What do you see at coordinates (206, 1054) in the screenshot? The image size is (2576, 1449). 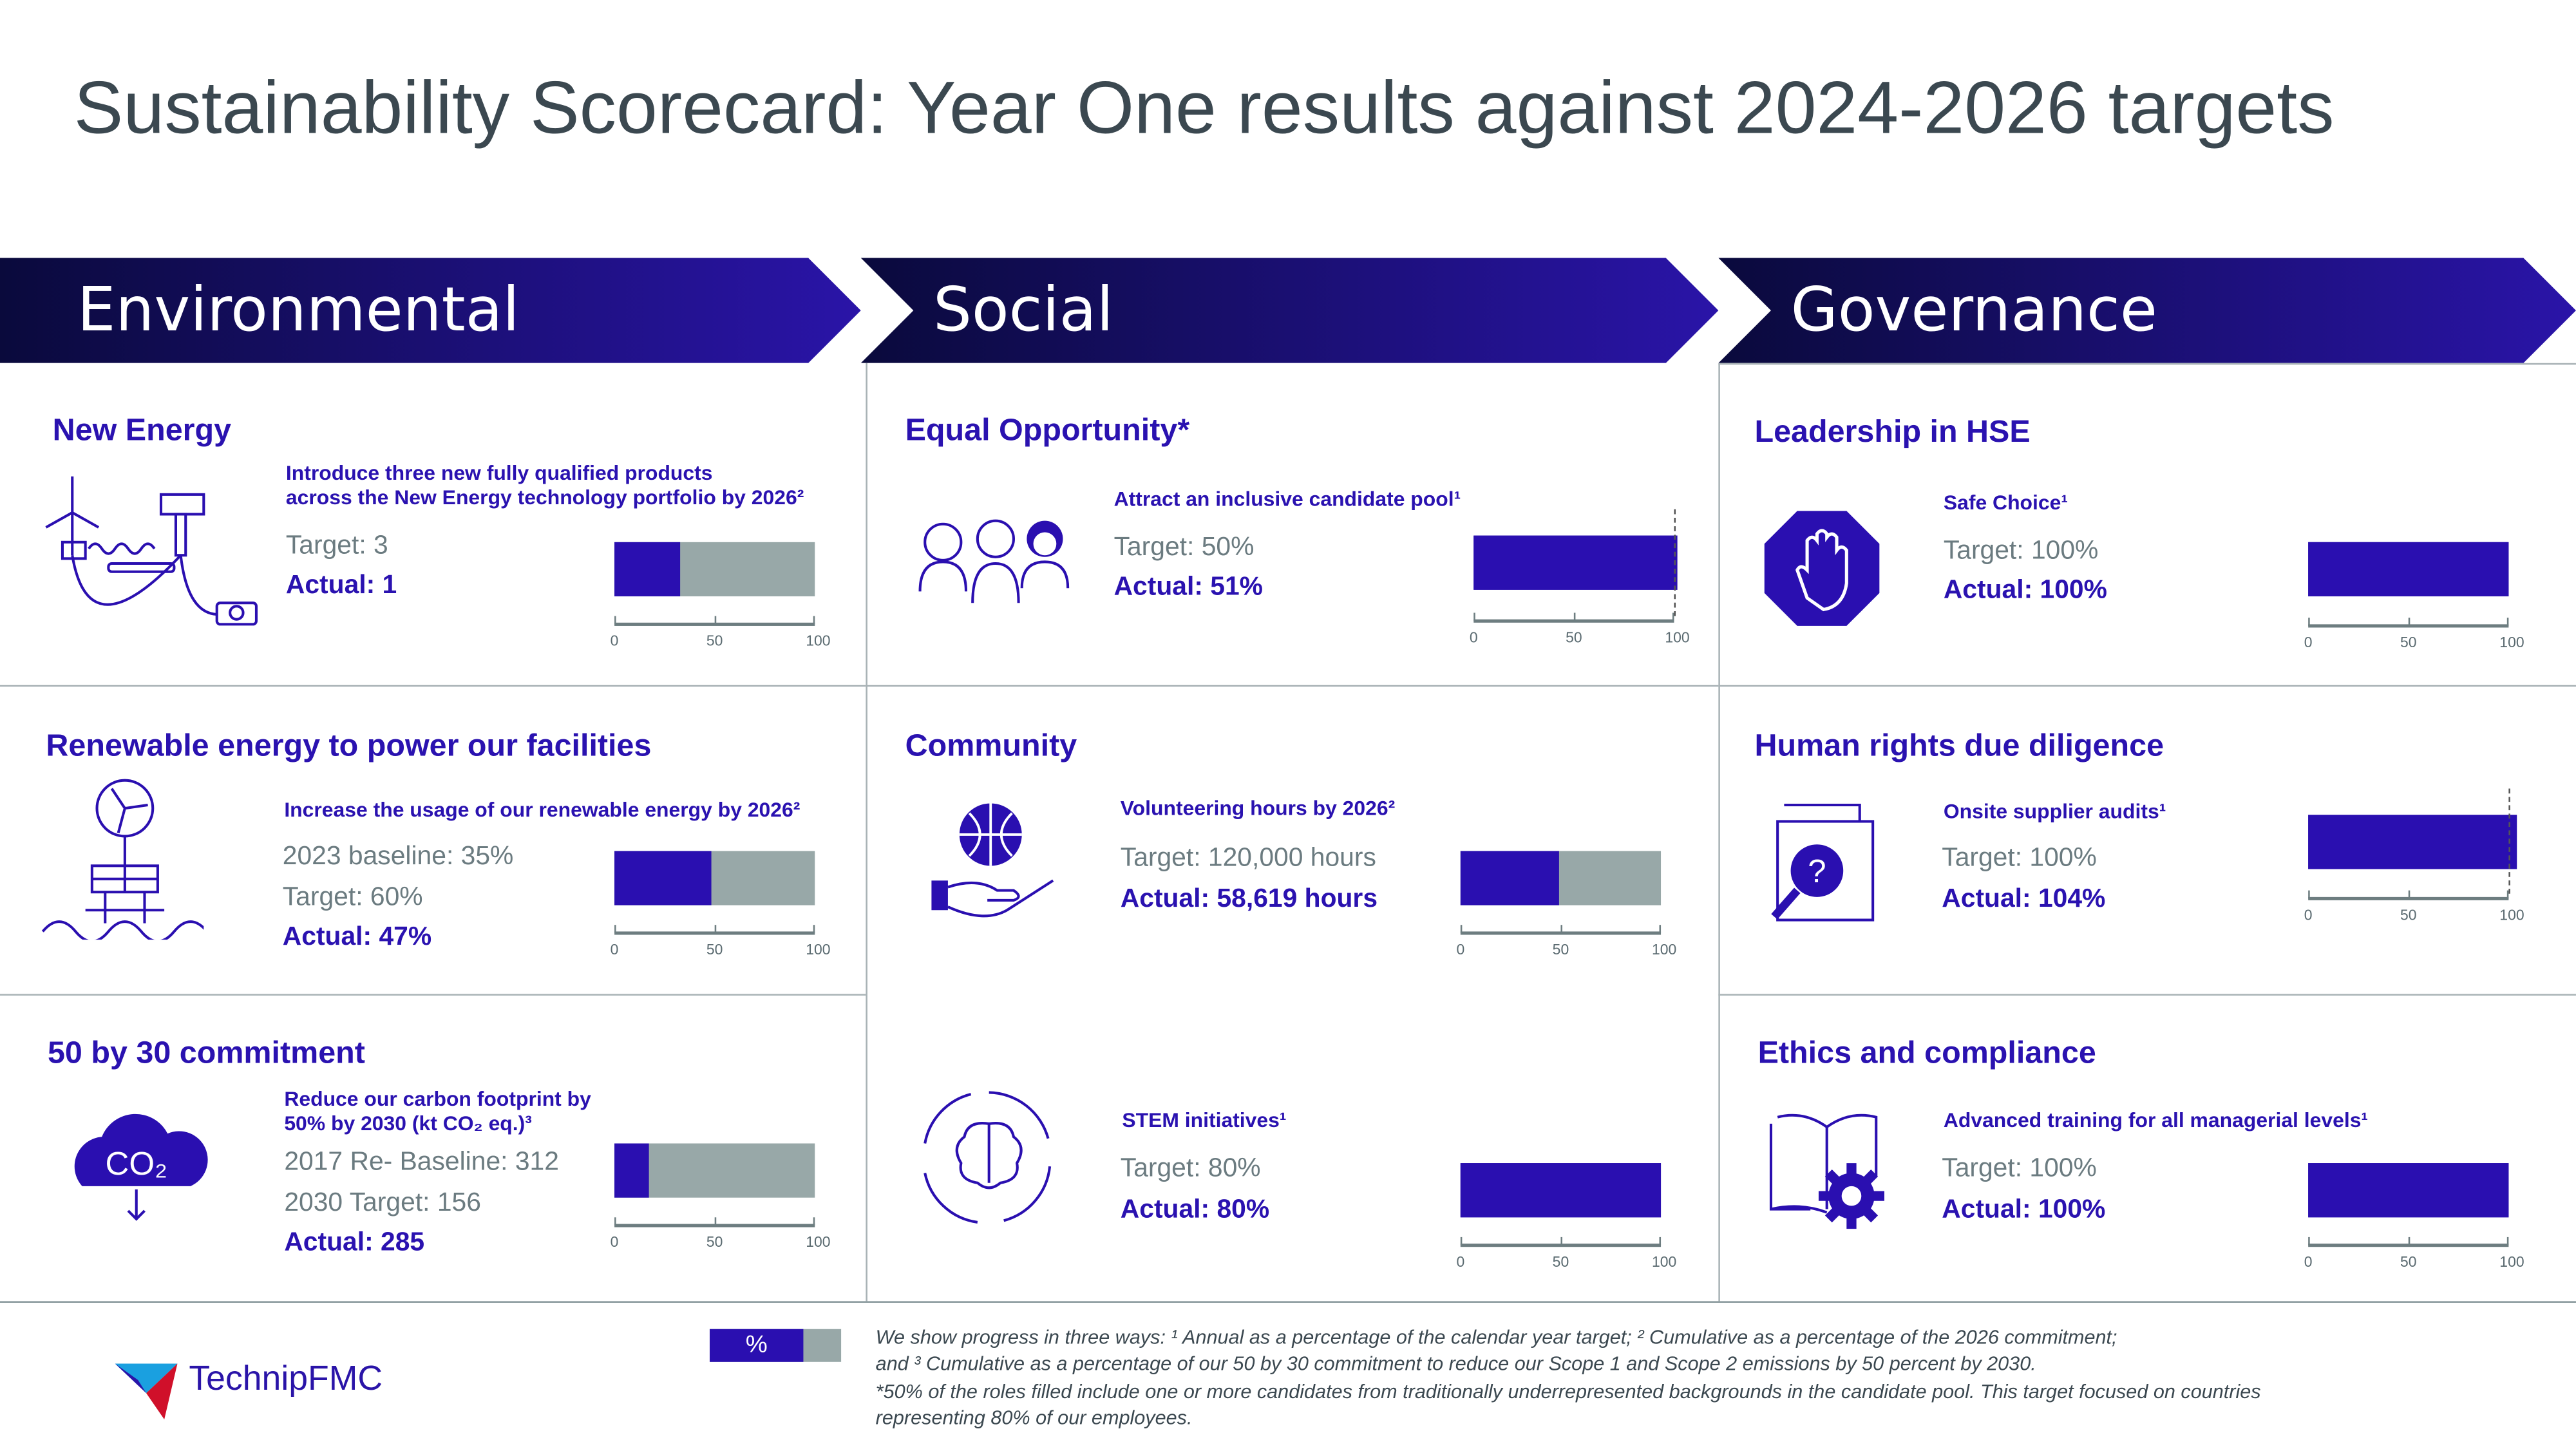 I see `card-title: 50 by 30 commitment` at bounding box center [206, 1054].